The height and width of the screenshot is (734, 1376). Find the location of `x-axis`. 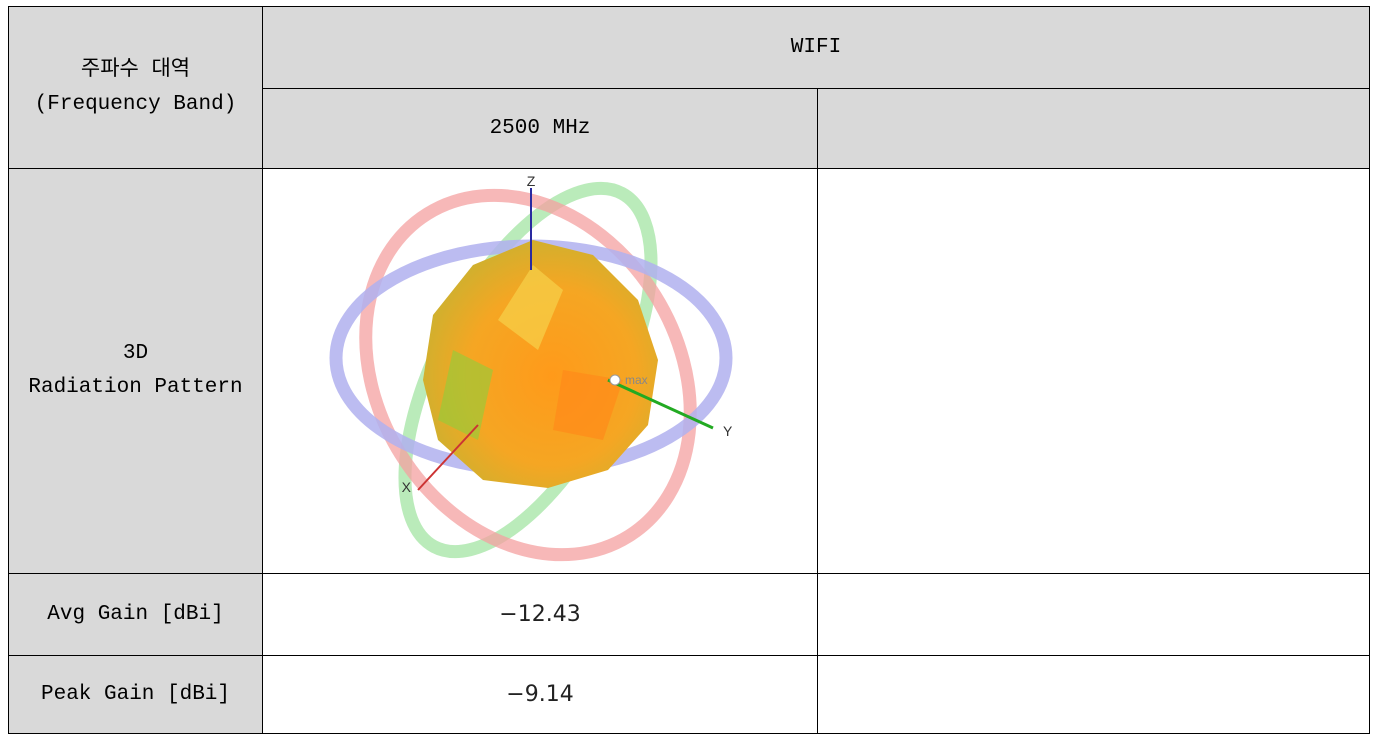

x-axis is located at coordinates (448, 457).